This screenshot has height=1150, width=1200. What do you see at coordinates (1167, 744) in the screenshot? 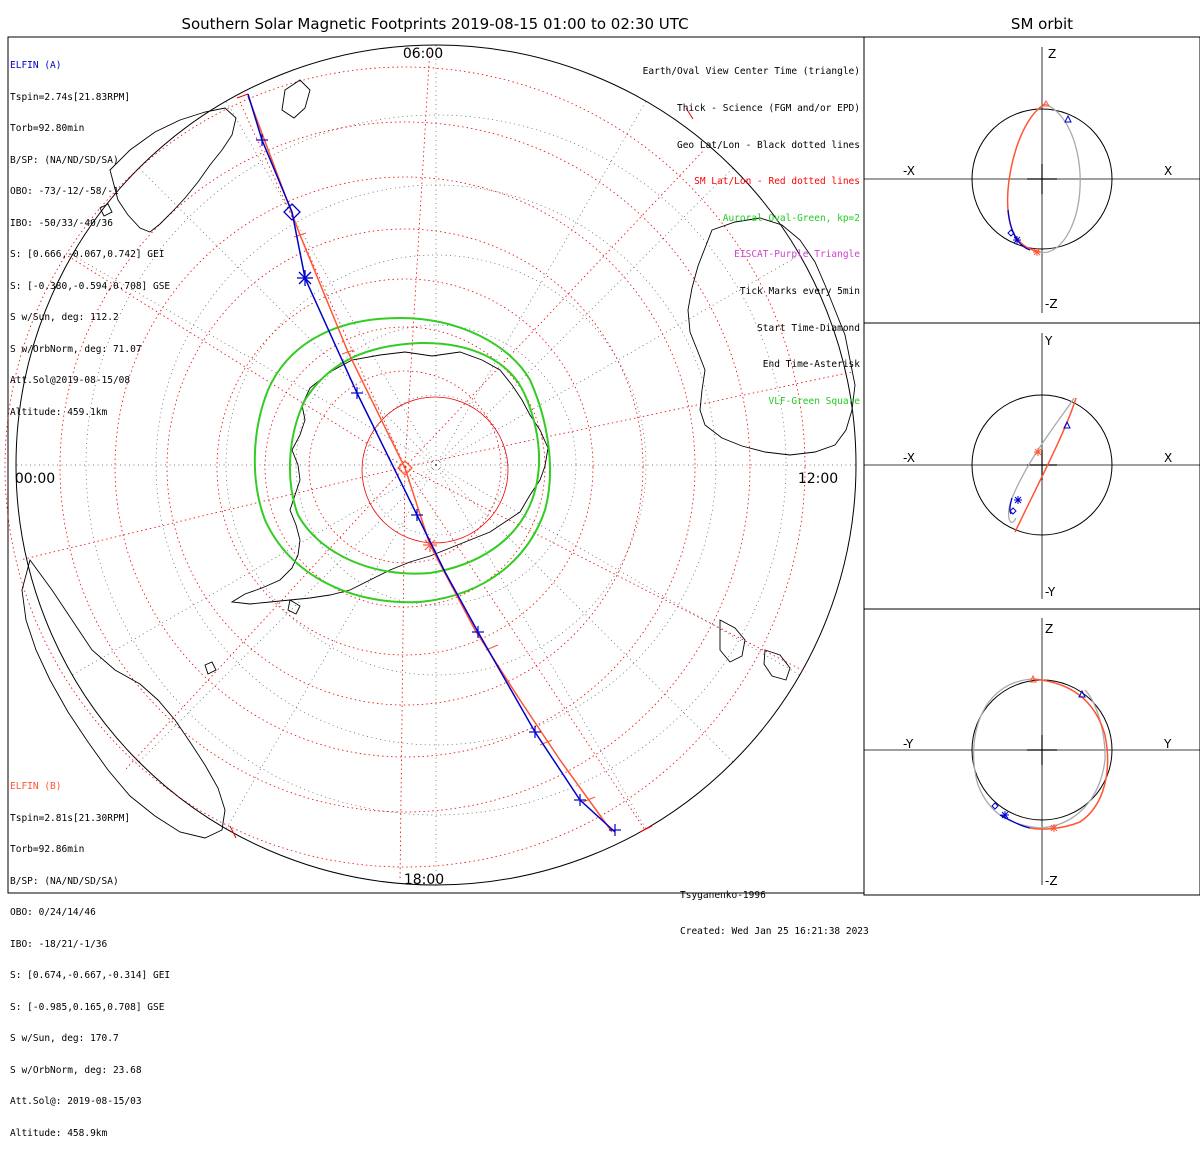
I see `axis-label-right: Y` at bounding box center [1167, 744].